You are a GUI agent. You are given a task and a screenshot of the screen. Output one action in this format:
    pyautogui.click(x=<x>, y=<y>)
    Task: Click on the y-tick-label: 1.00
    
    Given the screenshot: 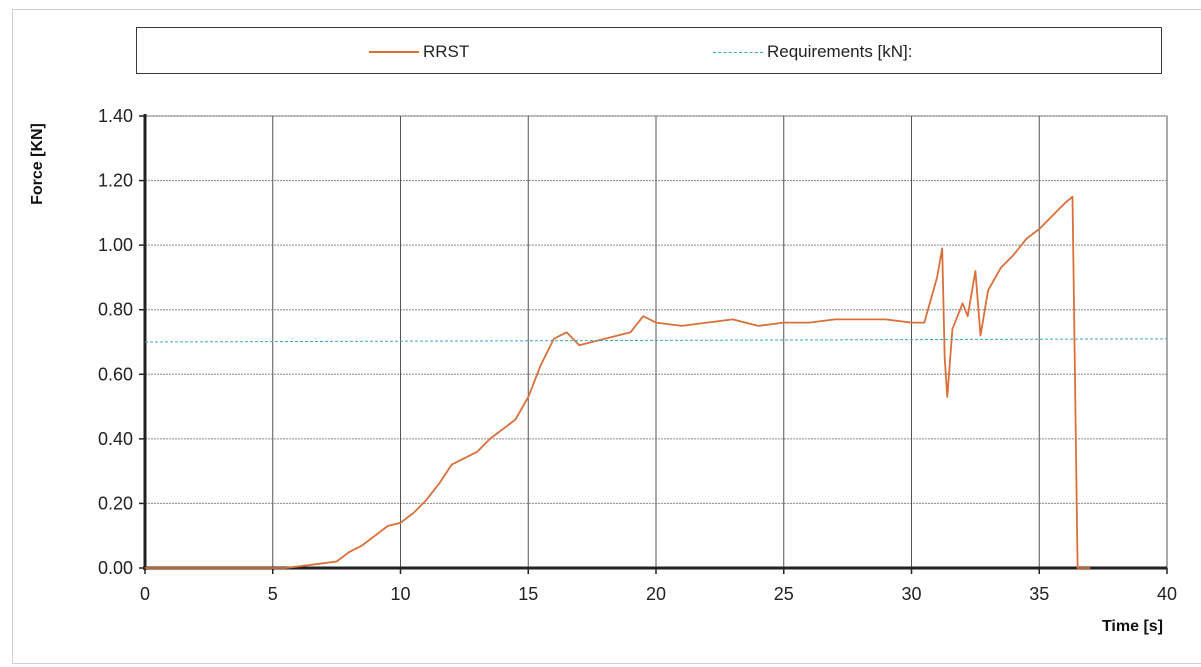 What is the action you would take?
    pyautogui.click(x=115, y=245)
    